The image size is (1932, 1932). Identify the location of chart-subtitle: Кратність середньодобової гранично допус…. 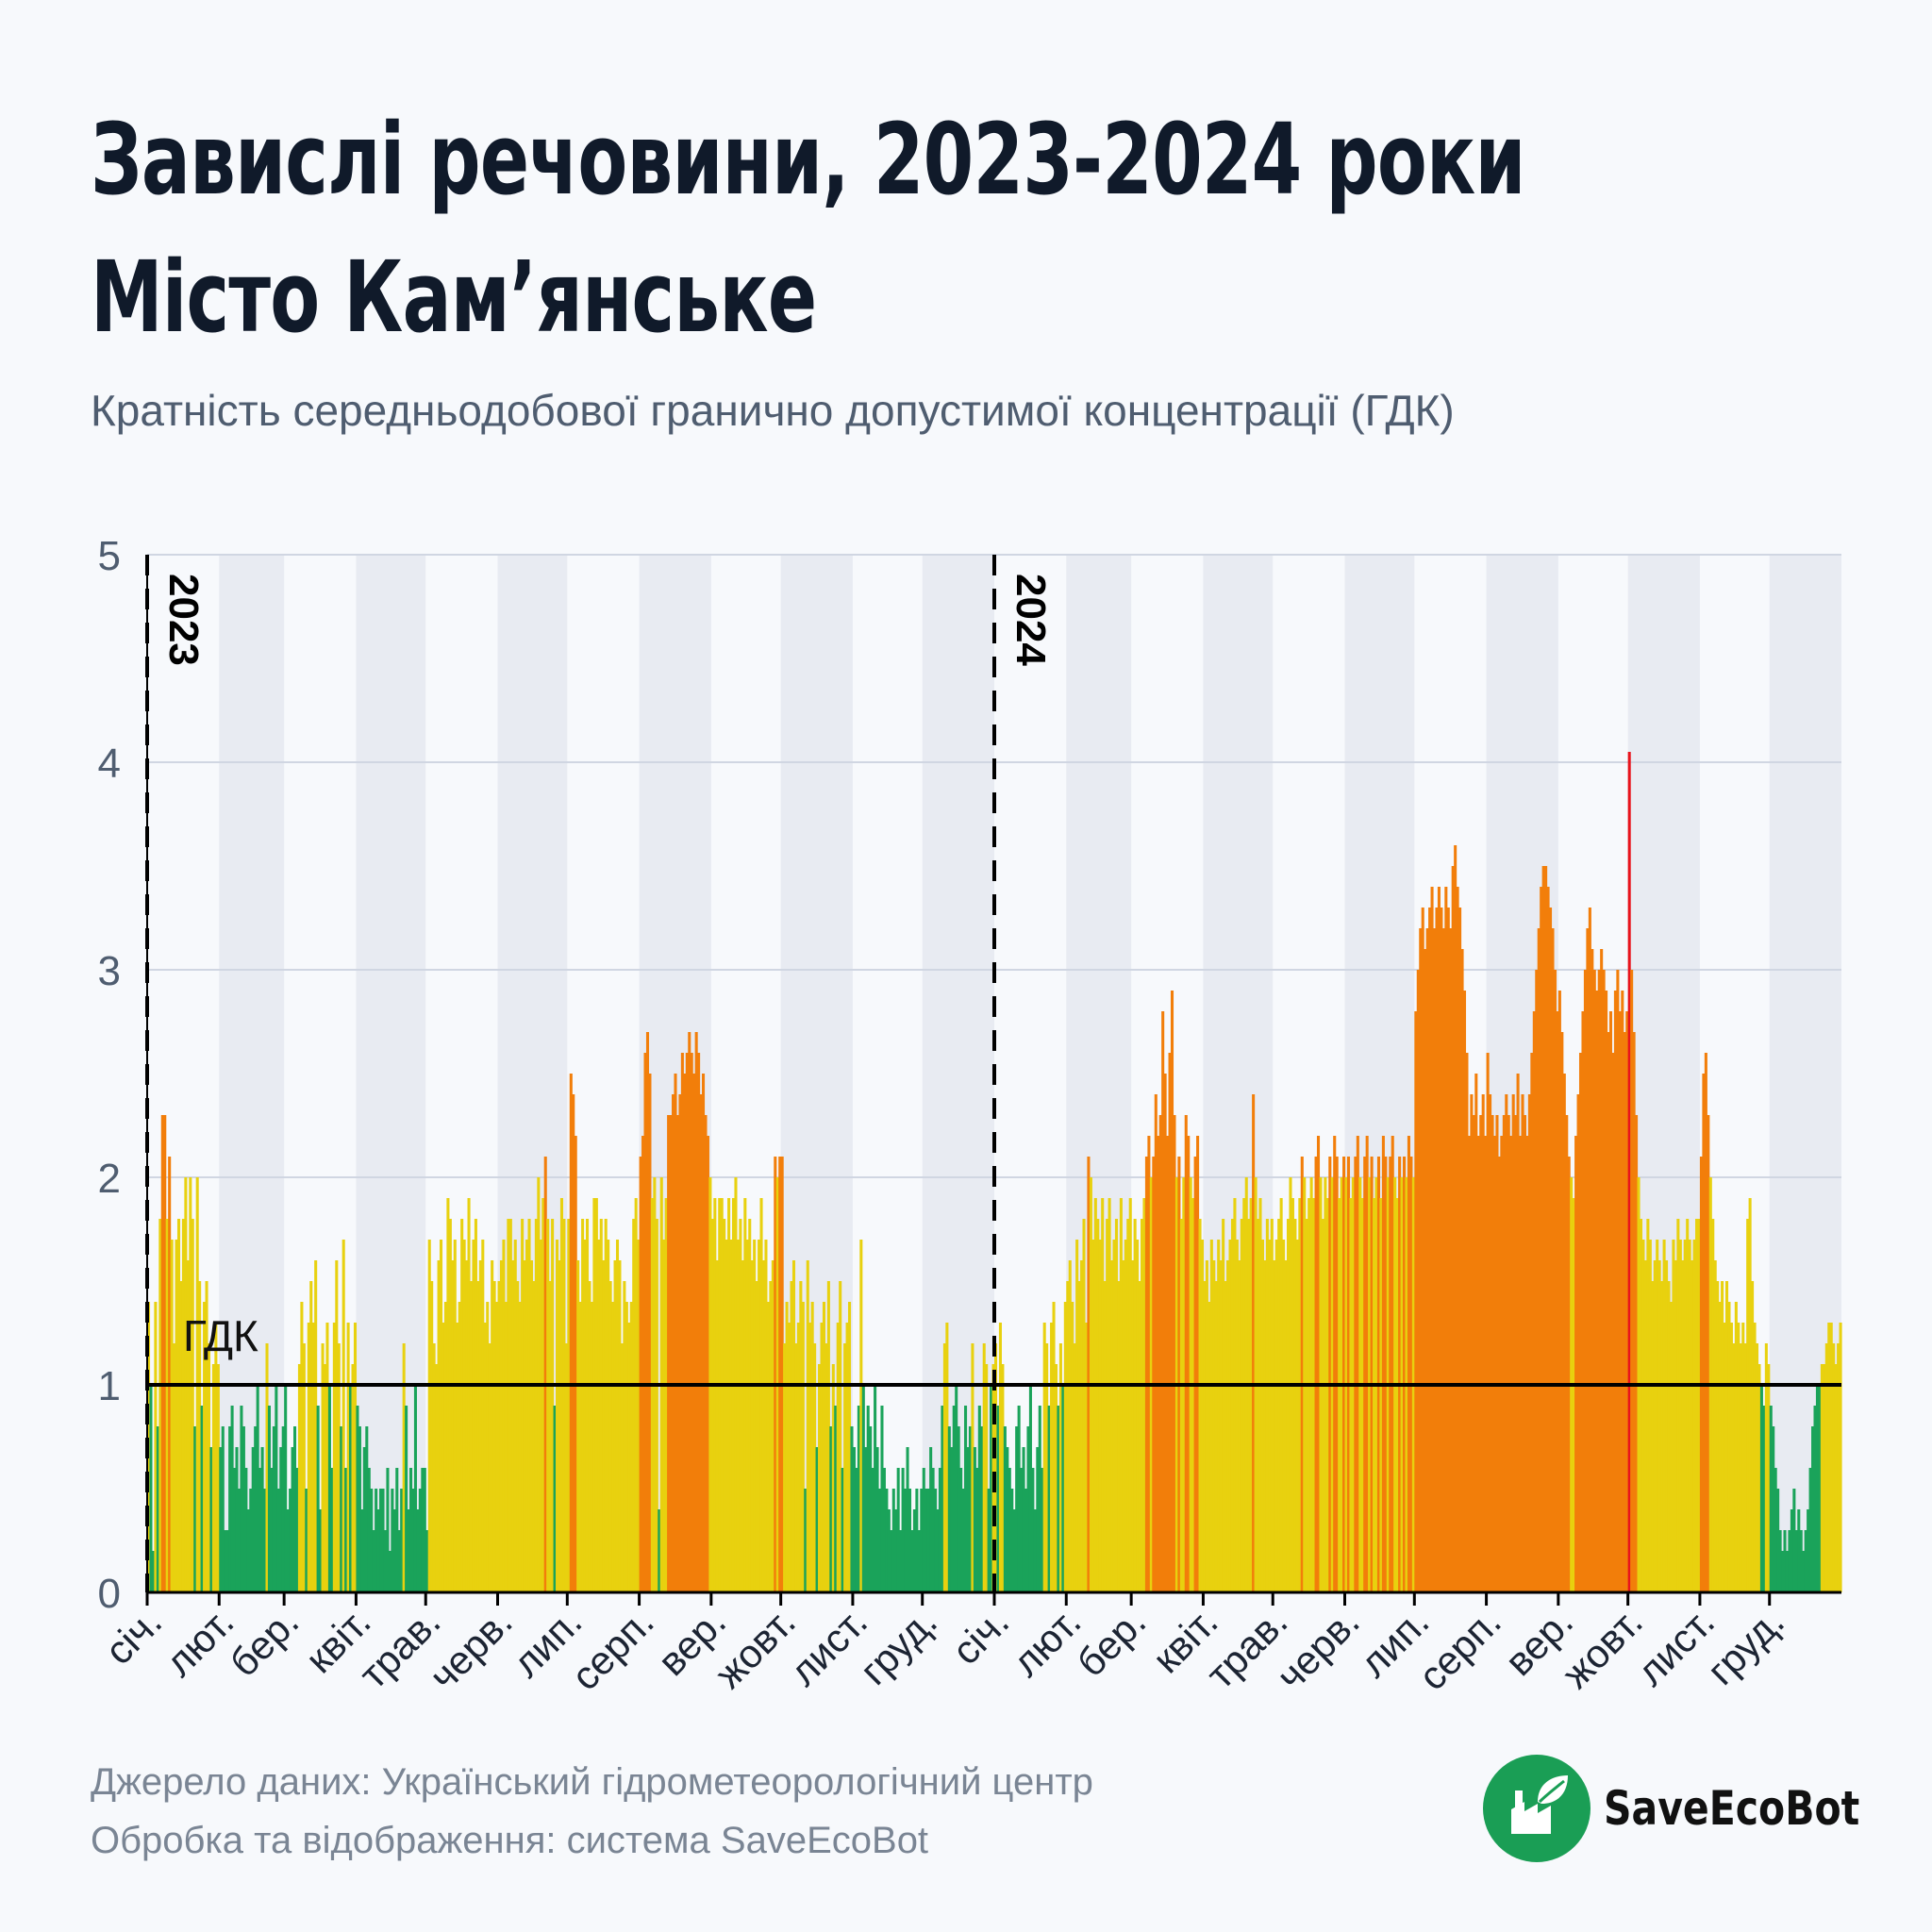
(773, 410).